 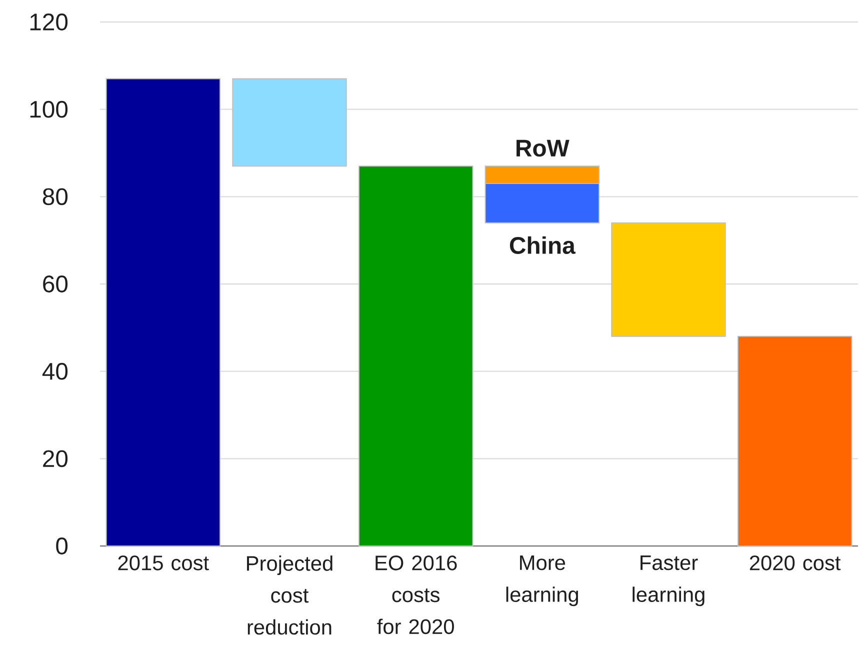 I want to click on annotation: RoW, so click(x=543, y=148).